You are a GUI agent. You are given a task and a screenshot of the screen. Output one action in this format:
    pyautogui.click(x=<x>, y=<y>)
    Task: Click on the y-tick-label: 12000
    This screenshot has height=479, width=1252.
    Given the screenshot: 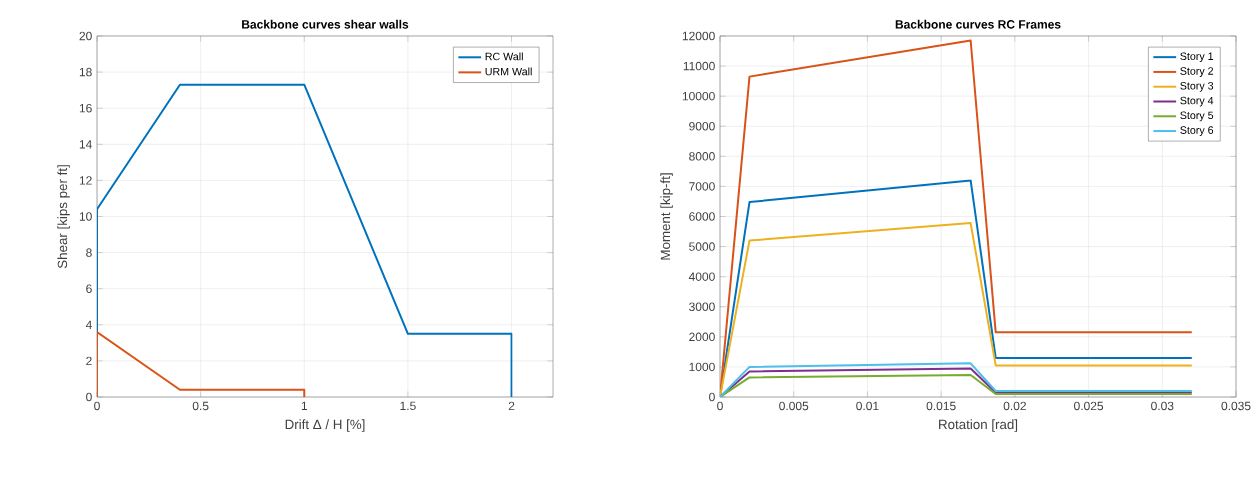 What is the action you would take?
    pyautogui.click(x=698, y=36)
    